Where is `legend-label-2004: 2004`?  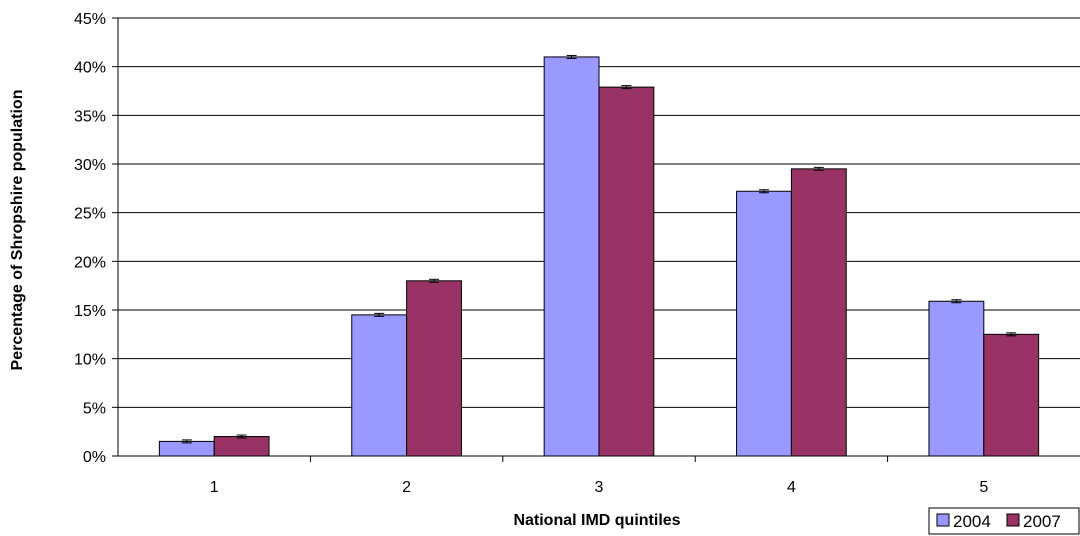
legend-label-2004: 2004 is located at coordinates (972, 521).